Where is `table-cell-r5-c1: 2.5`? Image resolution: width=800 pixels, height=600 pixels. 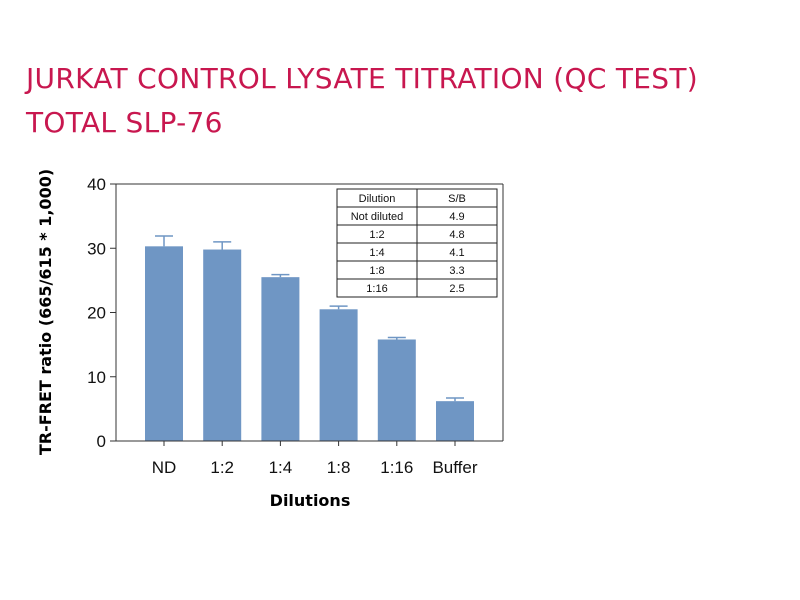
table-cell-r5-c1: 2.5 is located at coordinates (456, 289).